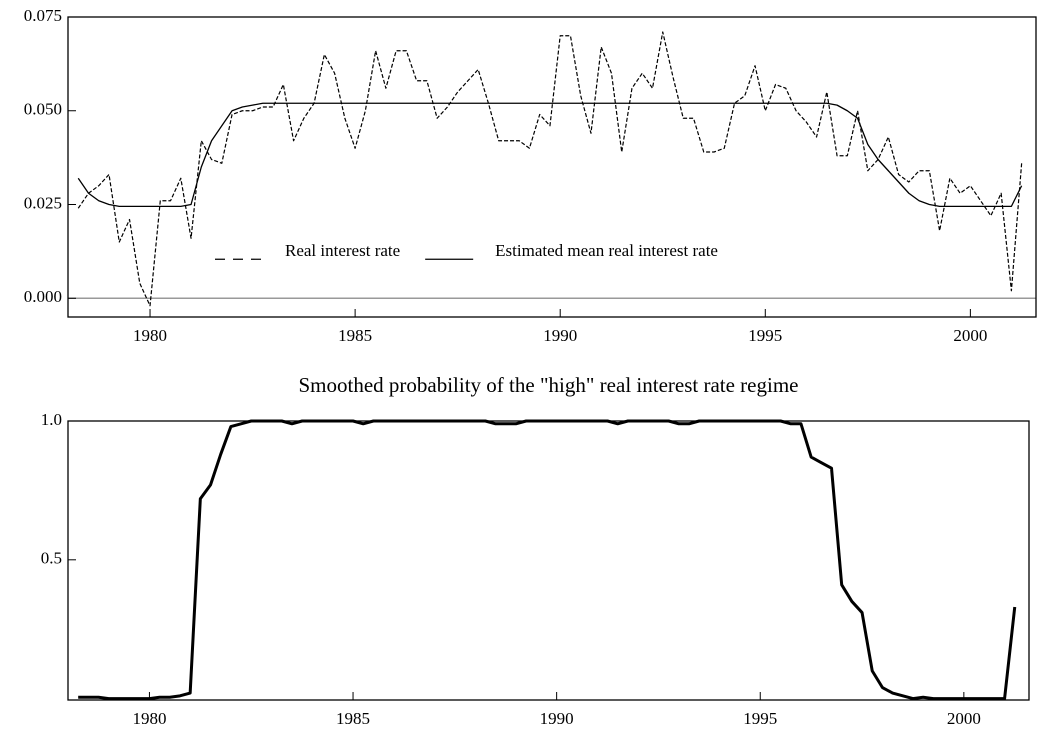  I want to click on y-tick-label: 1.0, so click(51, 419).